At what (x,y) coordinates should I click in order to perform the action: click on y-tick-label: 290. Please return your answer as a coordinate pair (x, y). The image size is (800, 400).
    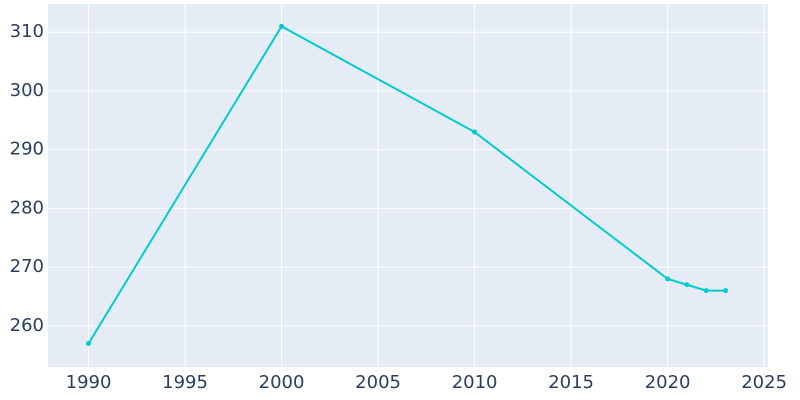
    Looking at the image, I should click on (27, 149).